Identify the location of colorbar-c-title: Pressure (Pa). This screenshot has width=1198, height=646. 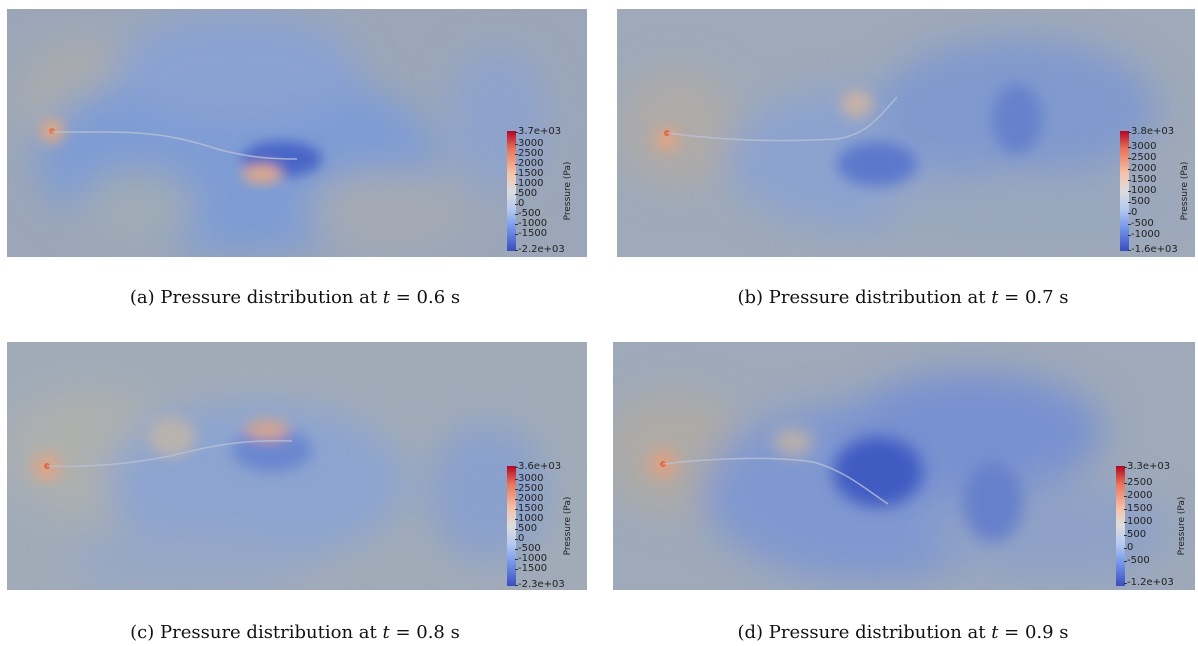
(568, 526).